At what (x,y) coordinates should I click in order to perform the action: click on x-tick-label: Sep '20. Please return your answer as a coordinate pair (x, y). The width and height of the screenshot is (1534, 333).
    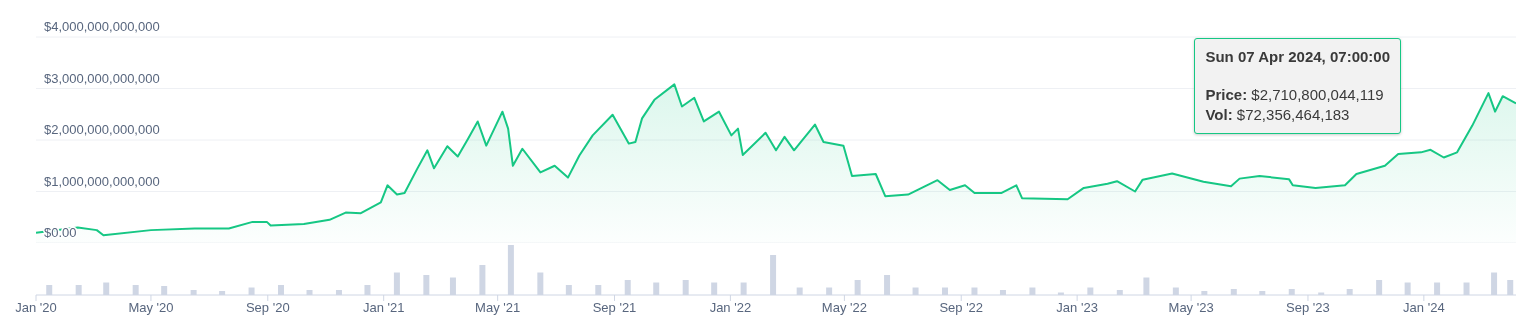
    Looking at the image, I should click on (267, 308).